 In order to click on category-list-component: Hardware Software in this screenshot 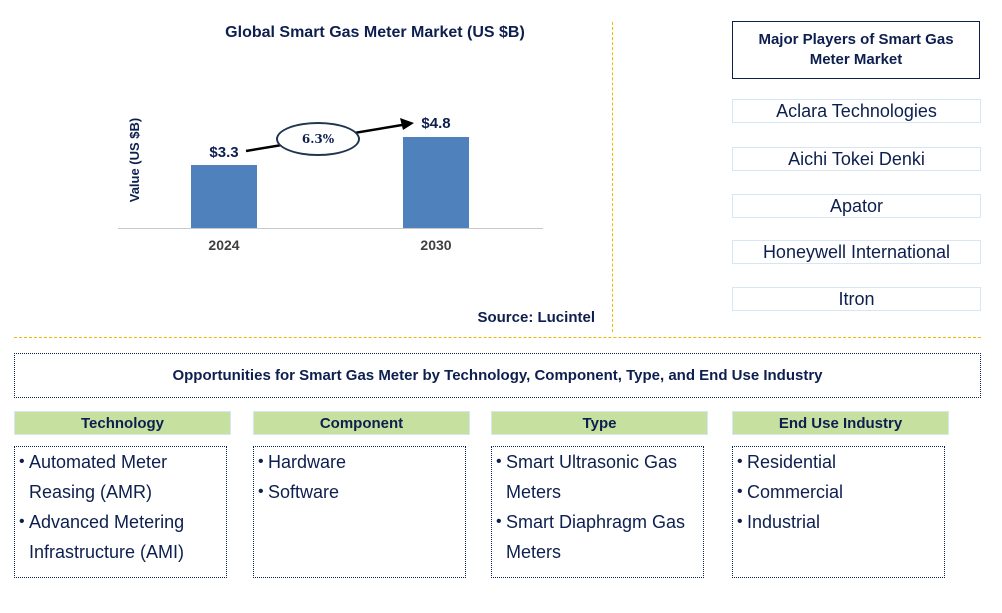, I will do `click(359, 512)`.